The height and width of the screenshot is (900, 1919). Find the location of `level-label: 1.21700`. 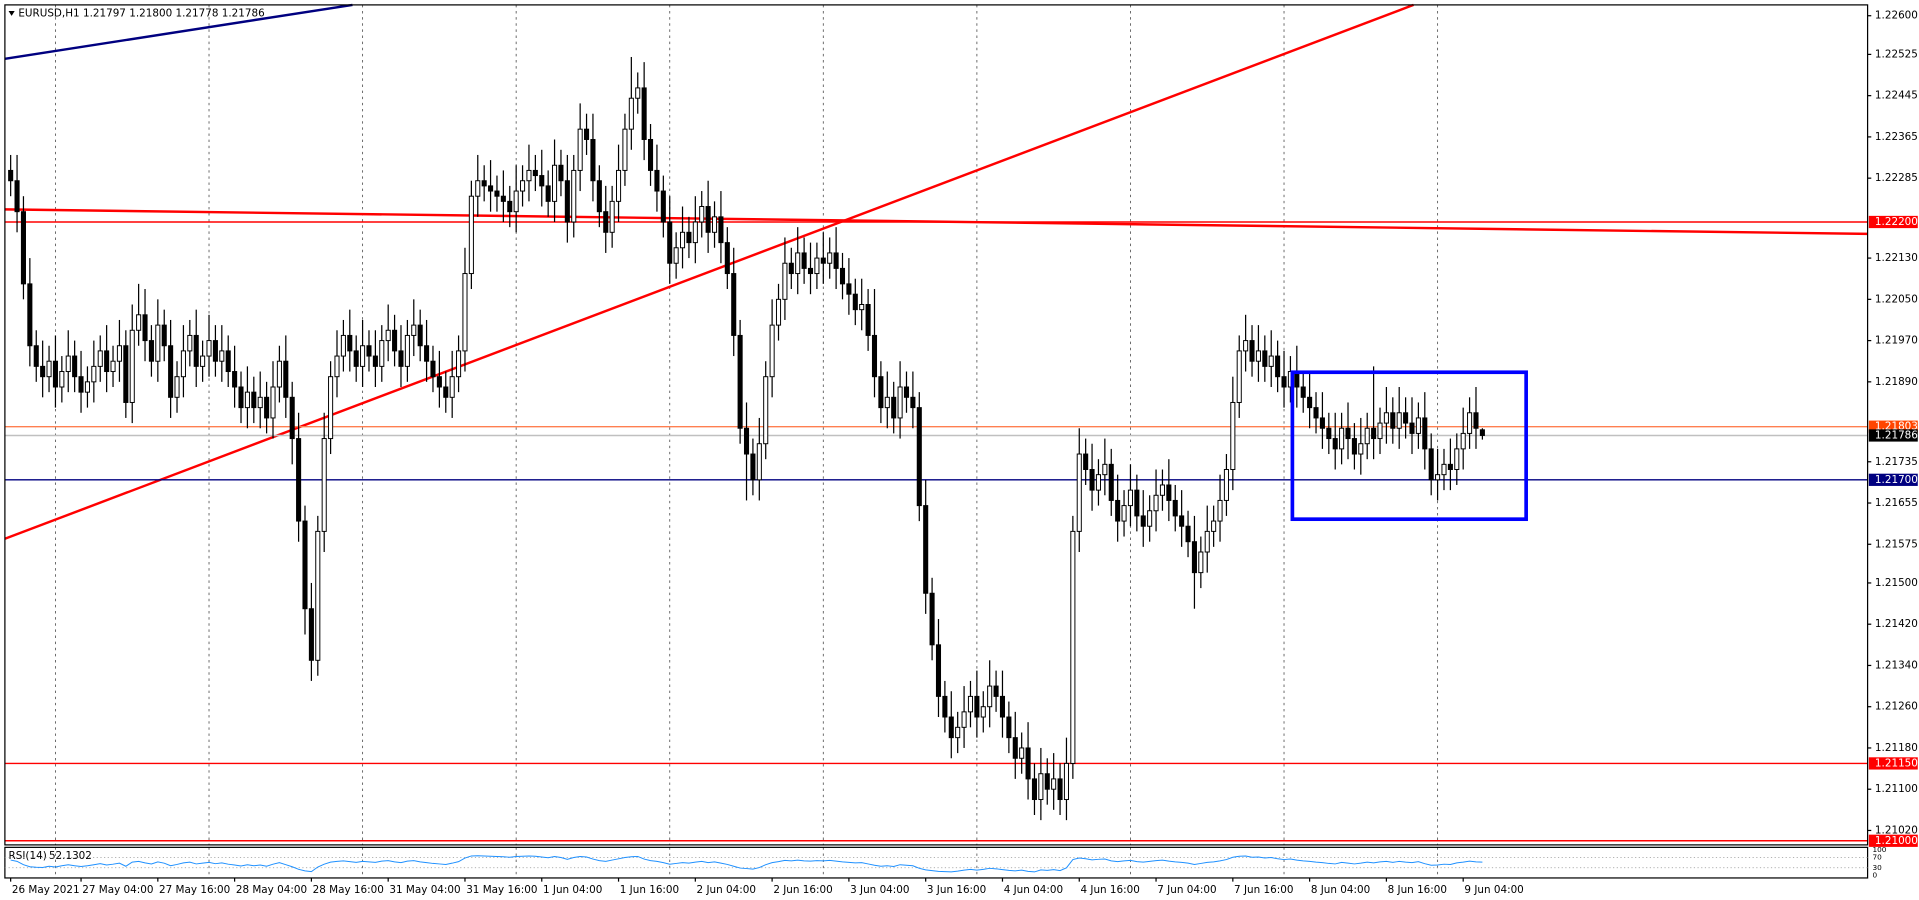

level-label: 1.21700 is located at coordinates (1896, 480).